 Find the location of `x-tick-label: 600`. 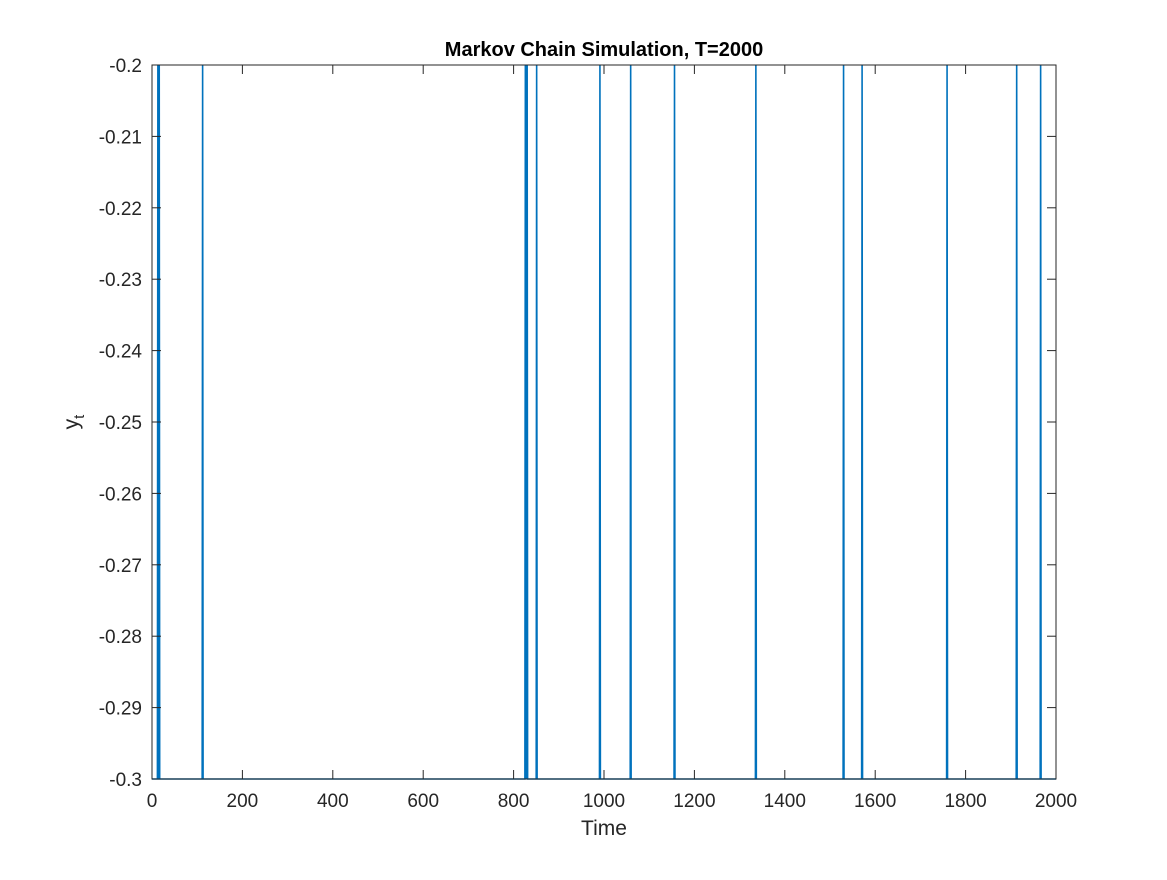

x-tick-label: 600 is located at coordinates (423, 801).